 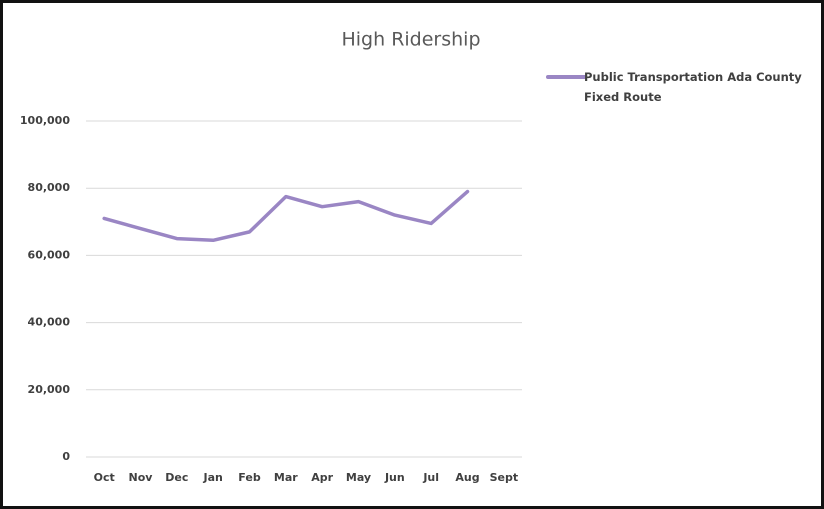 I want to click on series-line, so click(x=286, y=216).